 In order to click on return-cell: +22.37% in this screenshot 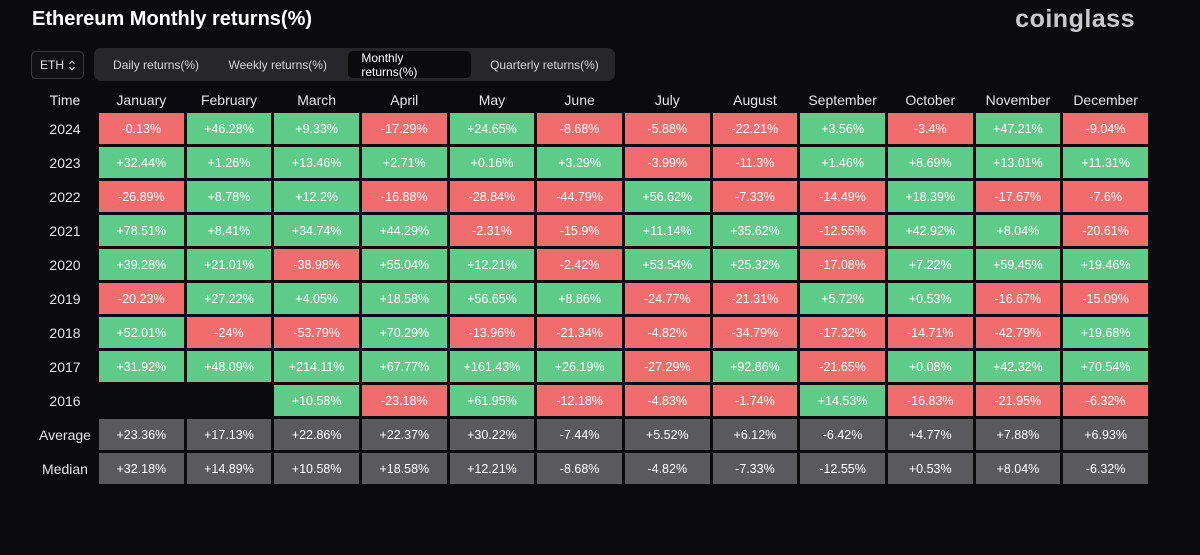, I will do `click(404, 436)`.